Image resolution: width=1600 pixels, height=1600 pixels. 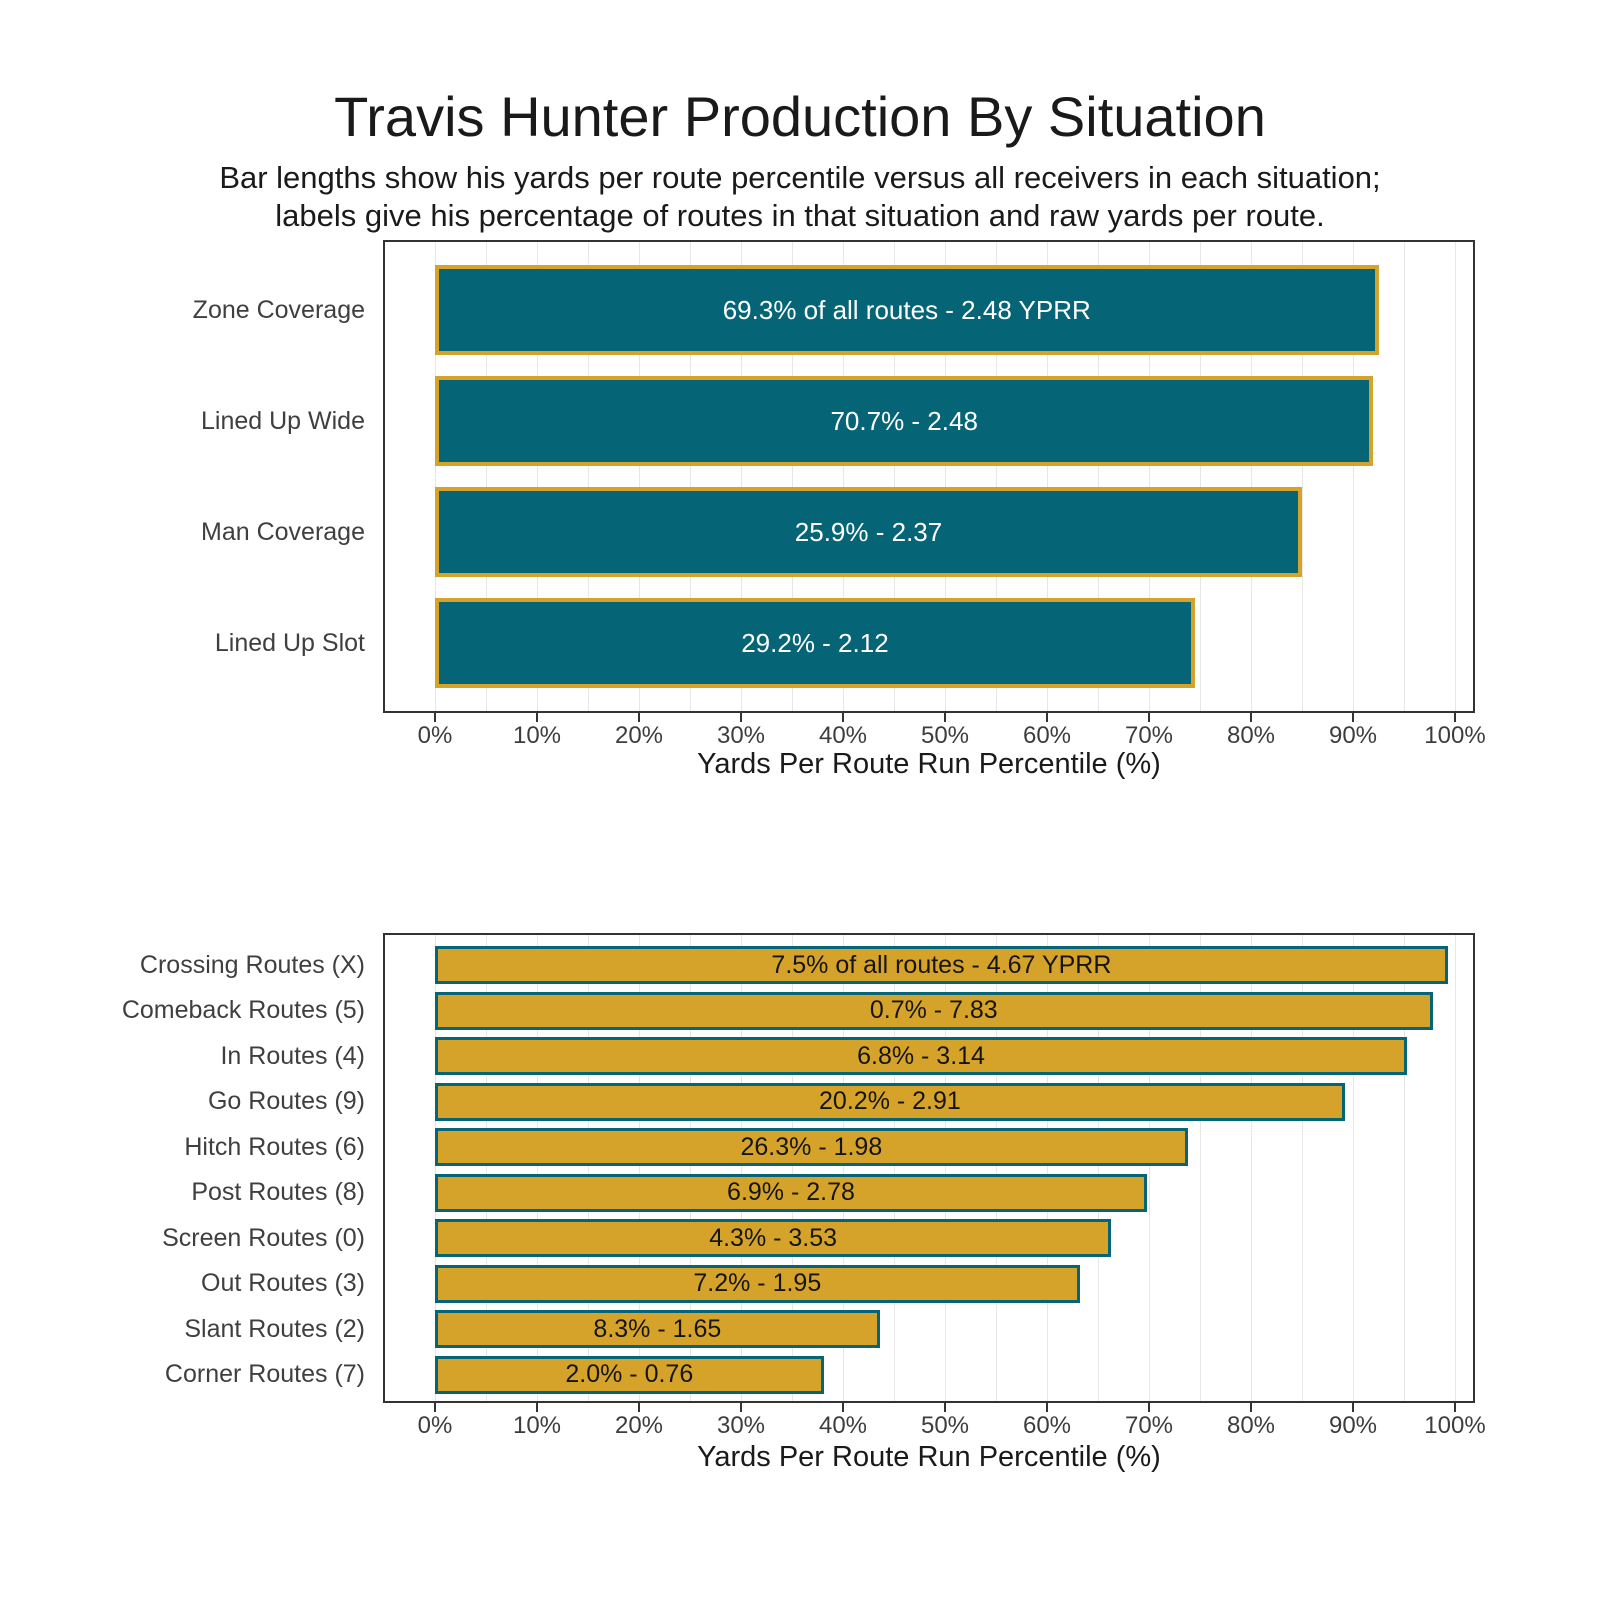 I want to click on bar-label-comeback-routes-5: 0.7% - 7.83, so click(x=933, y=1010).